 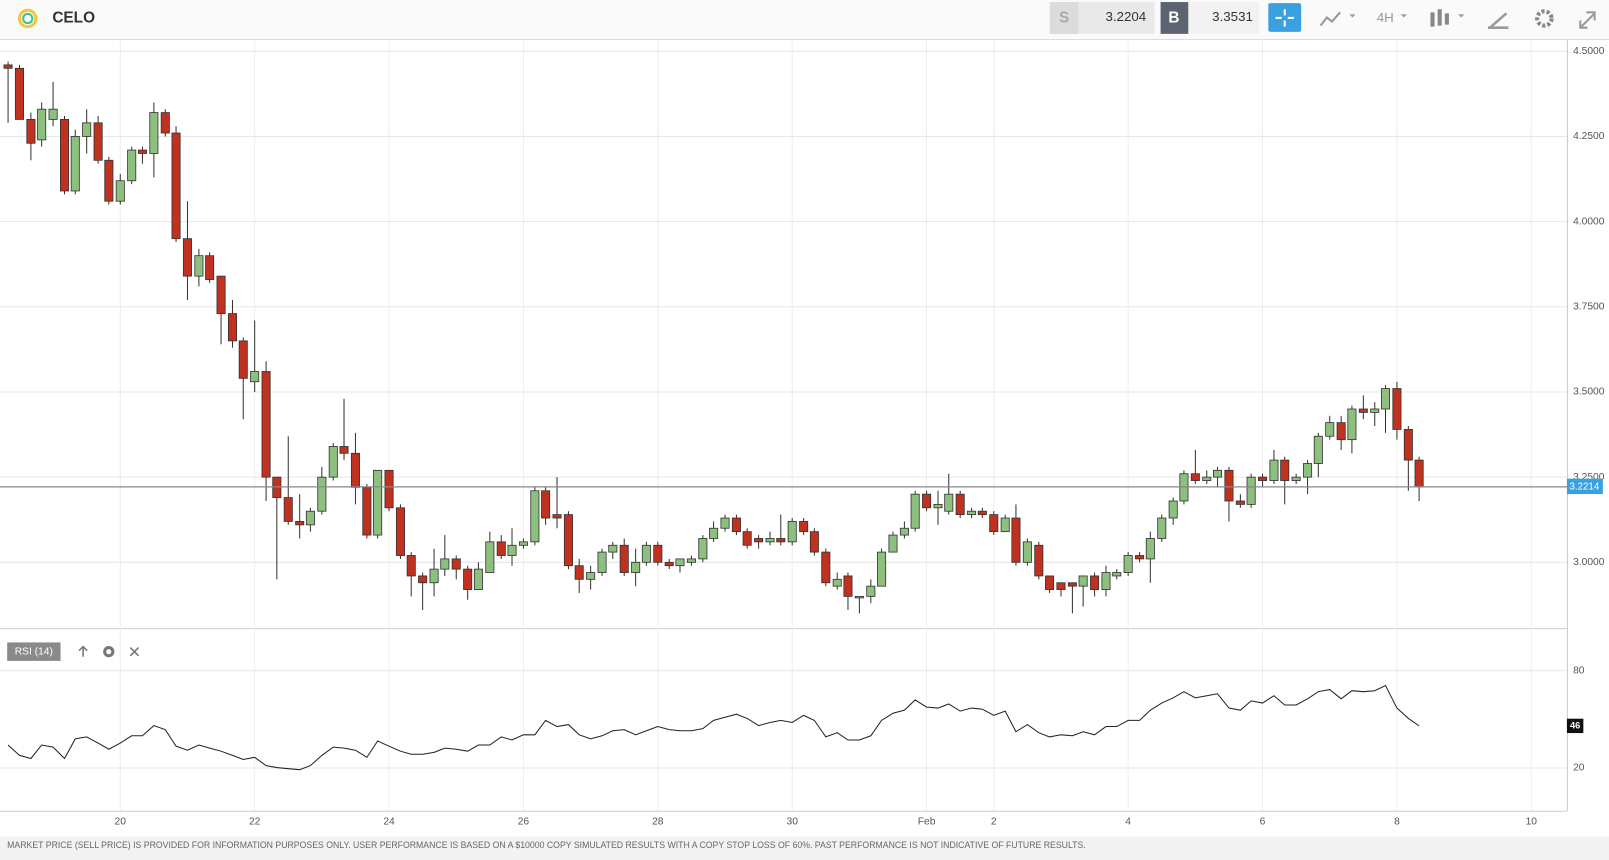 I want to click on symbol: CELO, so click(x=73, y=18).